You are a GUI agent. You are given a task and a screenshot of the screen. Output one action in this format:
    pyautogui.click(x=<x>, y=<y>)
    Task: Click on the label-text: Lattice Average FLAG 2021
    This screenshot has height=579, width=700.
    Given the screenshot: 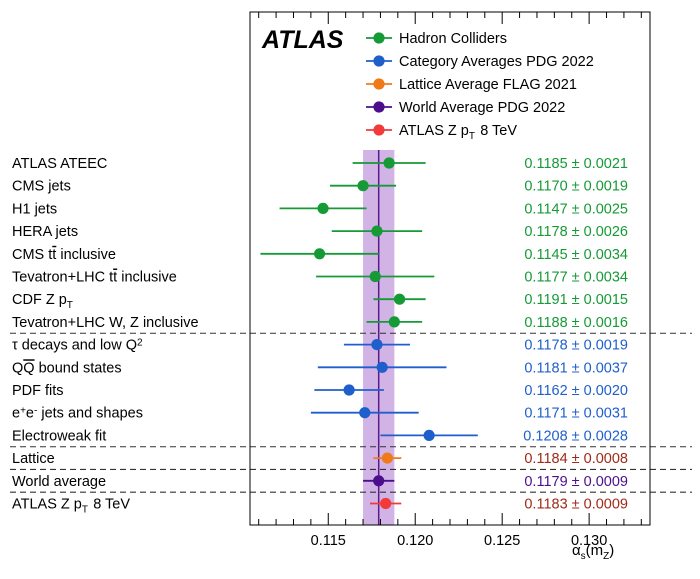 What is the action you would take?
    pyautogui.click(x=488, y=85)
    